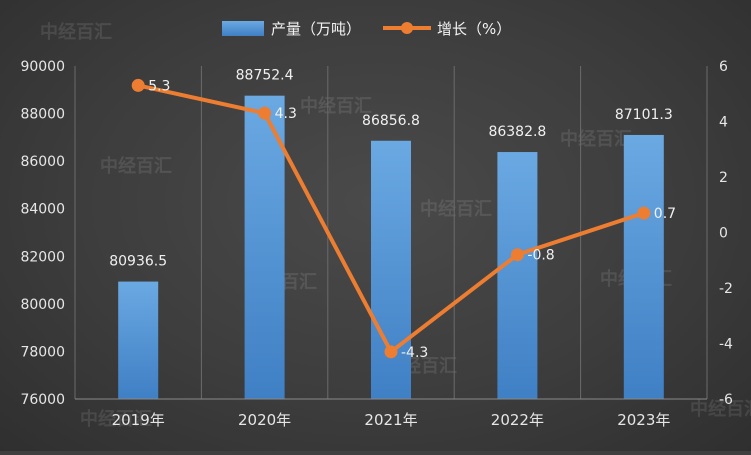 This screenshot has width=751, height=455. I want to click on point-value-label: 5.3, so click(159, 86).